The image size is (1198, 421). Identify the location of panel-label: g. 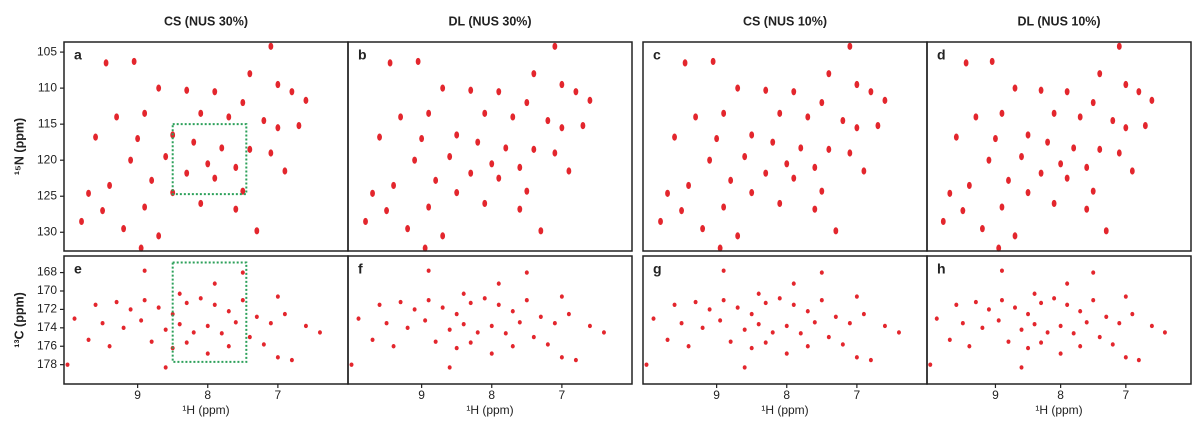
(657, 269).